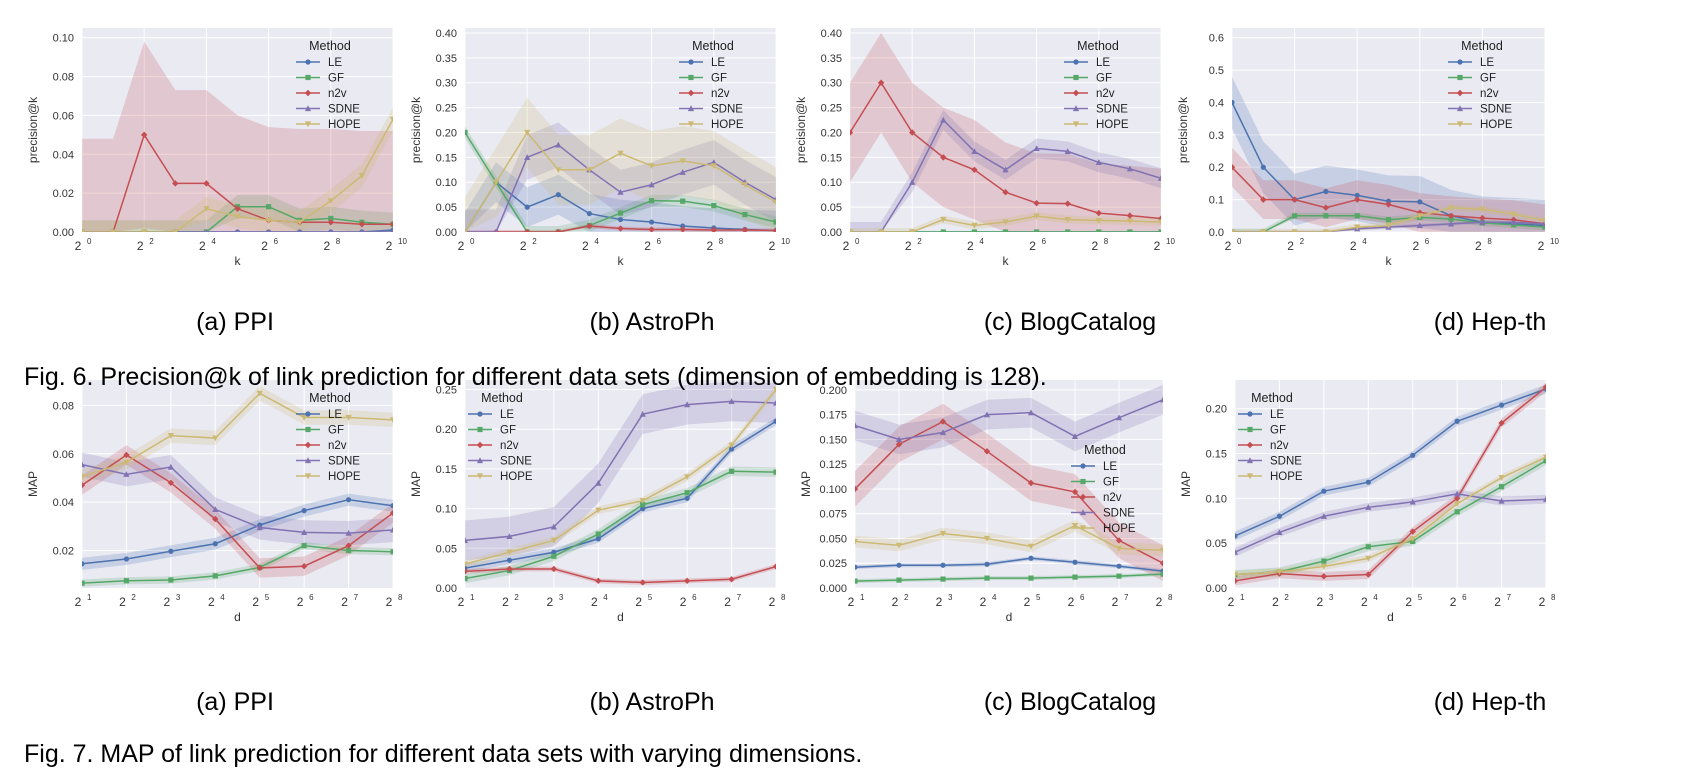 This screenshot has height=782, width=1700. Describe the element at coordinates (337, 446) in the screenshot. I see `legend-label-n2v: n2v` at that location.